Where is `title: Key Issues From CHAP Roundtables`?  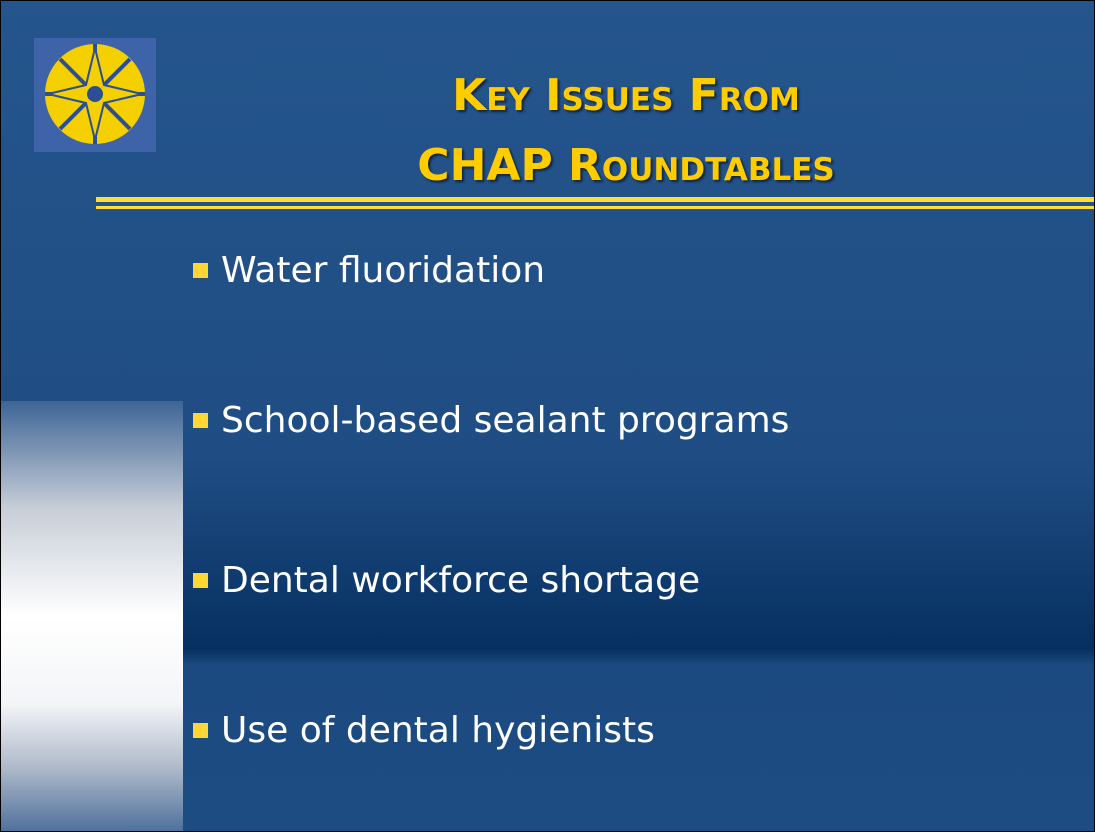 title: Key Issues From CHAP Roundtables is located at coordinates (626, 131).